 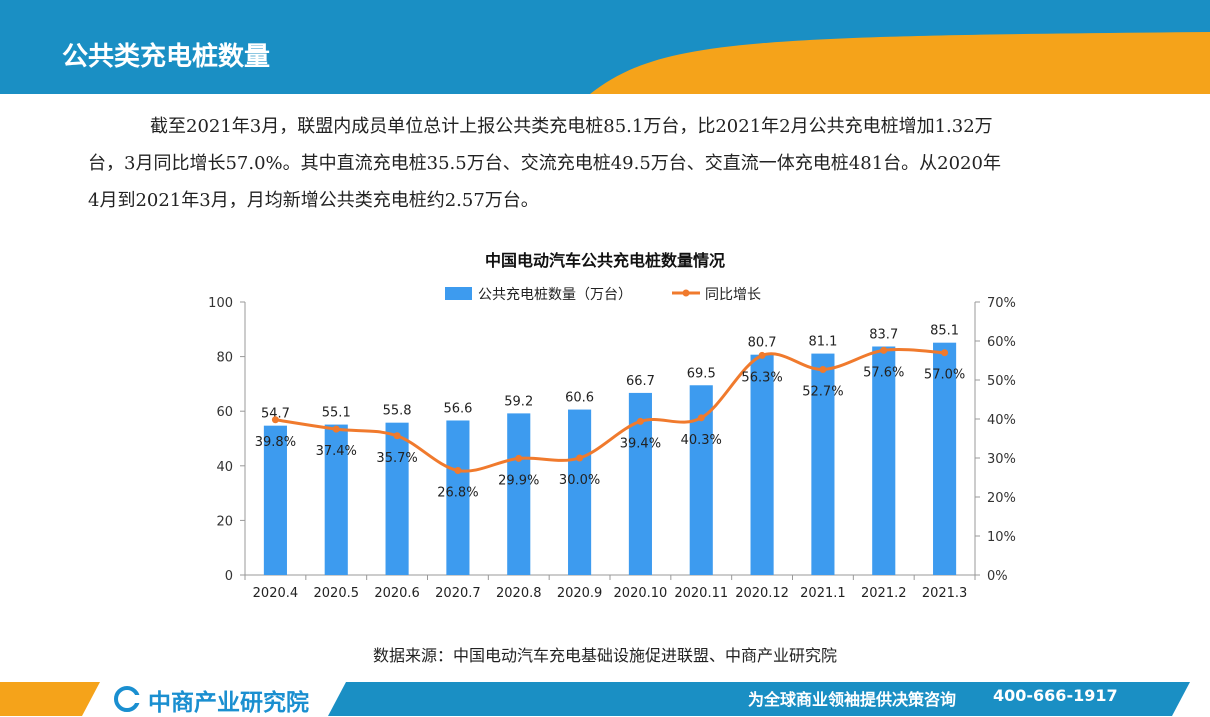 What do you see at coordinates (579, 398) in the screenshot?
I see `bar-value-label: 60.6` at bounding box center [579, 398].